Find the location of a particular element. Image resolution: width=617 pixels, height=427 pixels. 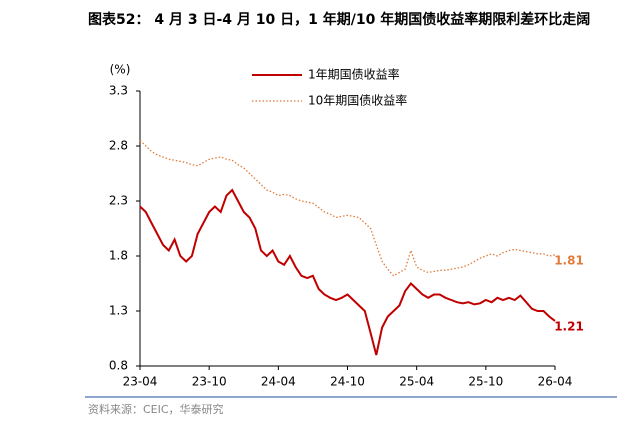

y-tick-label: 1.8 is located at coordinates (118, 256).